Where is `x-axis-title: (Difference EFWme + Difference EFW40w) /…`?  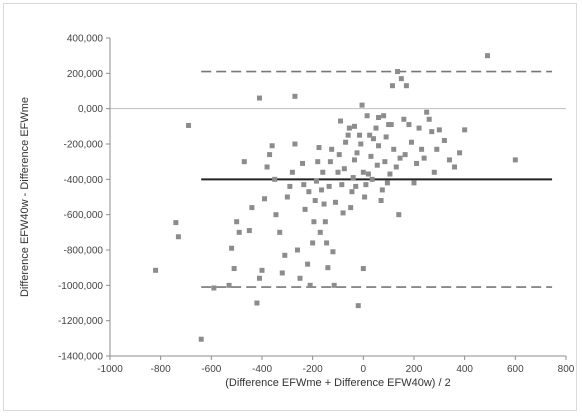 x-axis-title: (Difference EFWme + Difference EFW40w) /… is located at coordinates (337, 383).